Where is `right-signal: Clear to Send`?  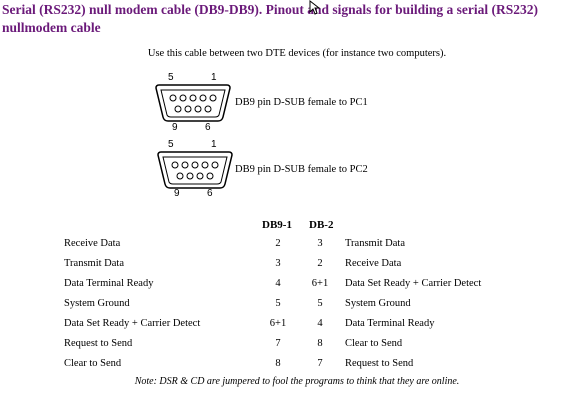 right-signal: Clear to Send is located at coordinates (374, 343).